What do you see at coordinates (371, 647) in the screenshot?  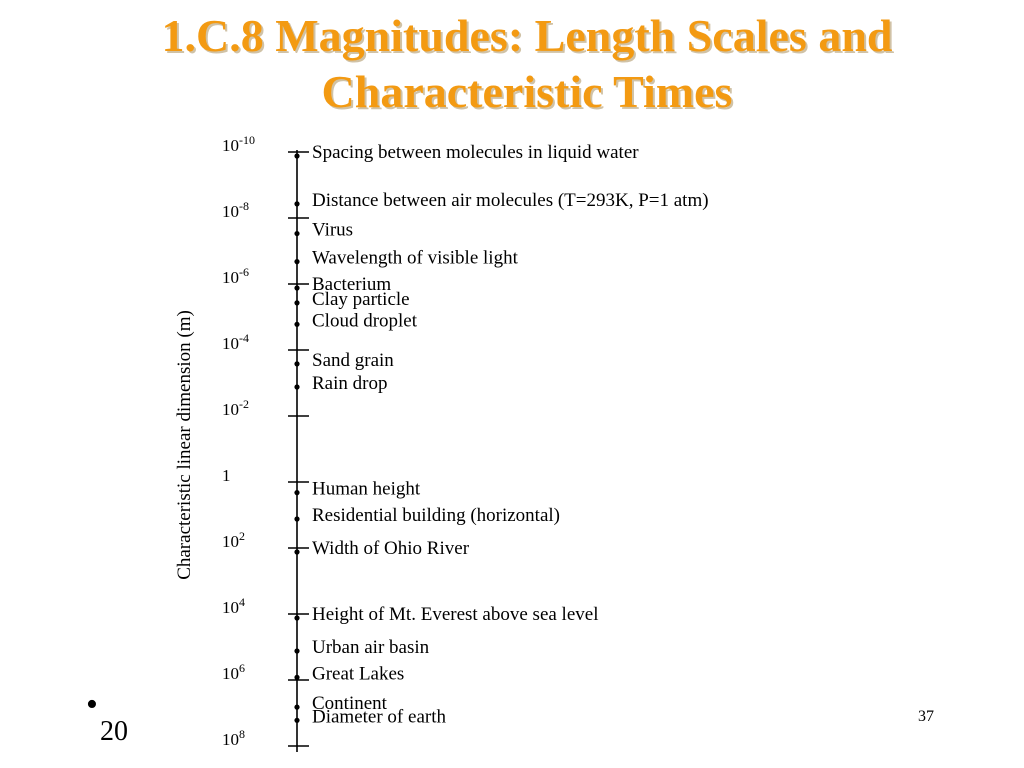 I see `item-label: Urban air basin` at bounding box center [371, 647].